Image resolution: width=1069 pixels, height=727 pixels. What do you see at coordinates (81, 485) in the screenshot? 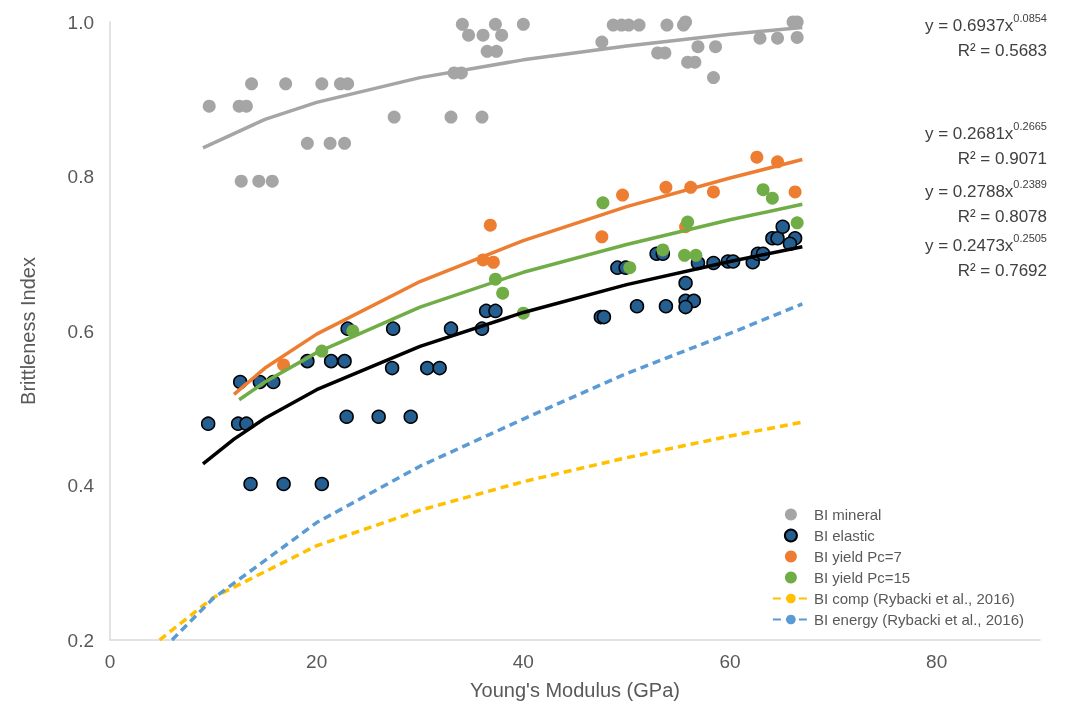
I see `y-tick-label: 0.4` at bounding box center [81, 485].